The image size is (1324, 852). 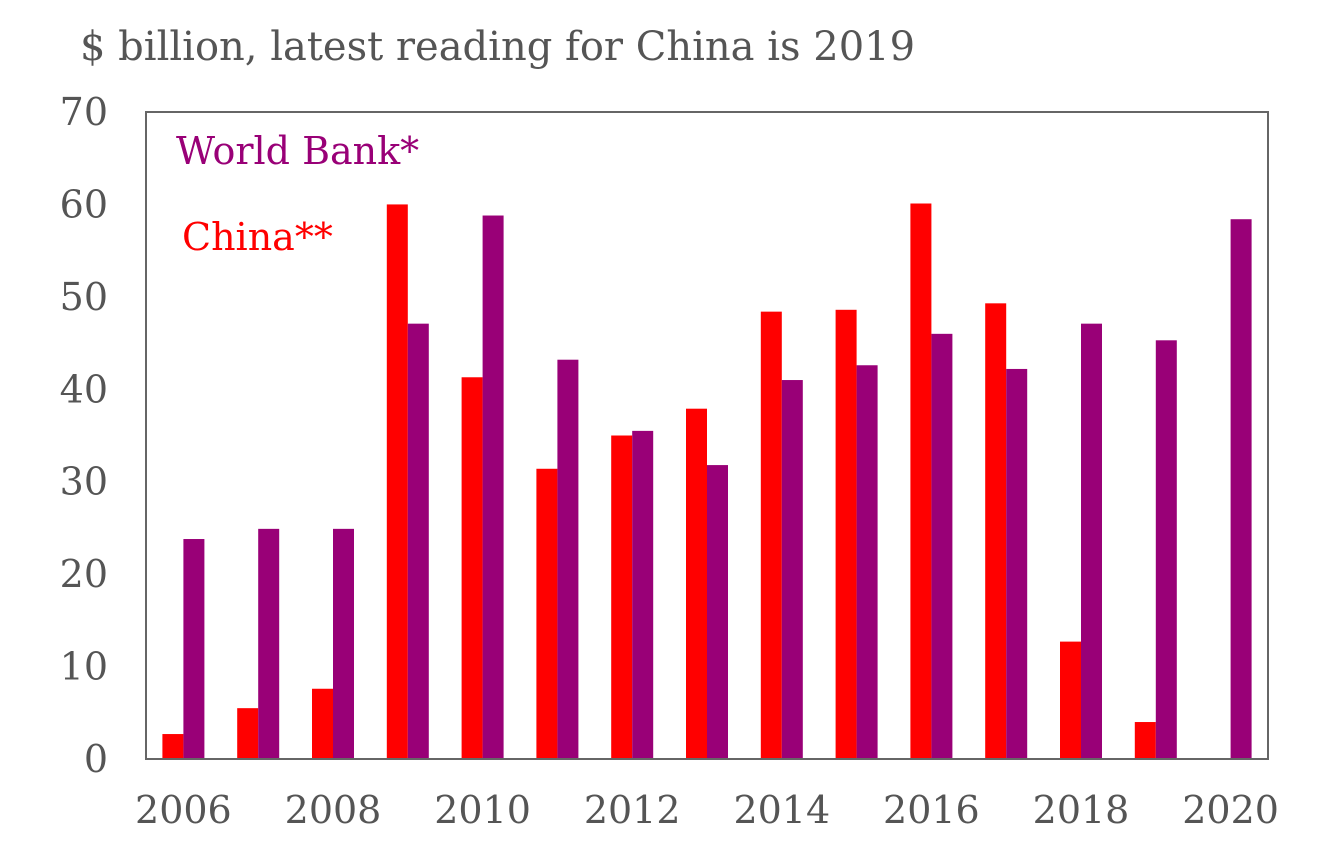 What do you see at coordinates (84, 482) in the screenshot?
I see `y-tick-label: 30` at bounding box center [84, 482].